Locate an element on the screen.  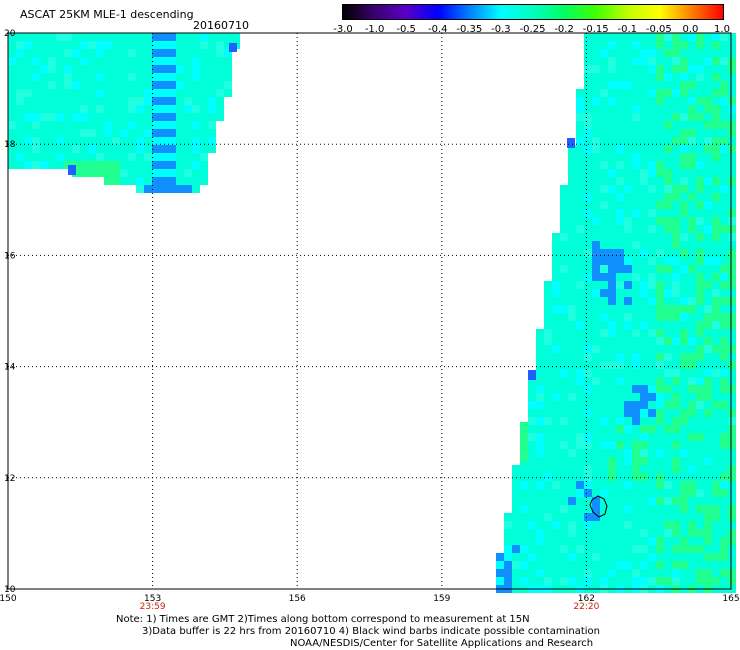
lon-tick-label: 150 is located at coordinates (8, 599).